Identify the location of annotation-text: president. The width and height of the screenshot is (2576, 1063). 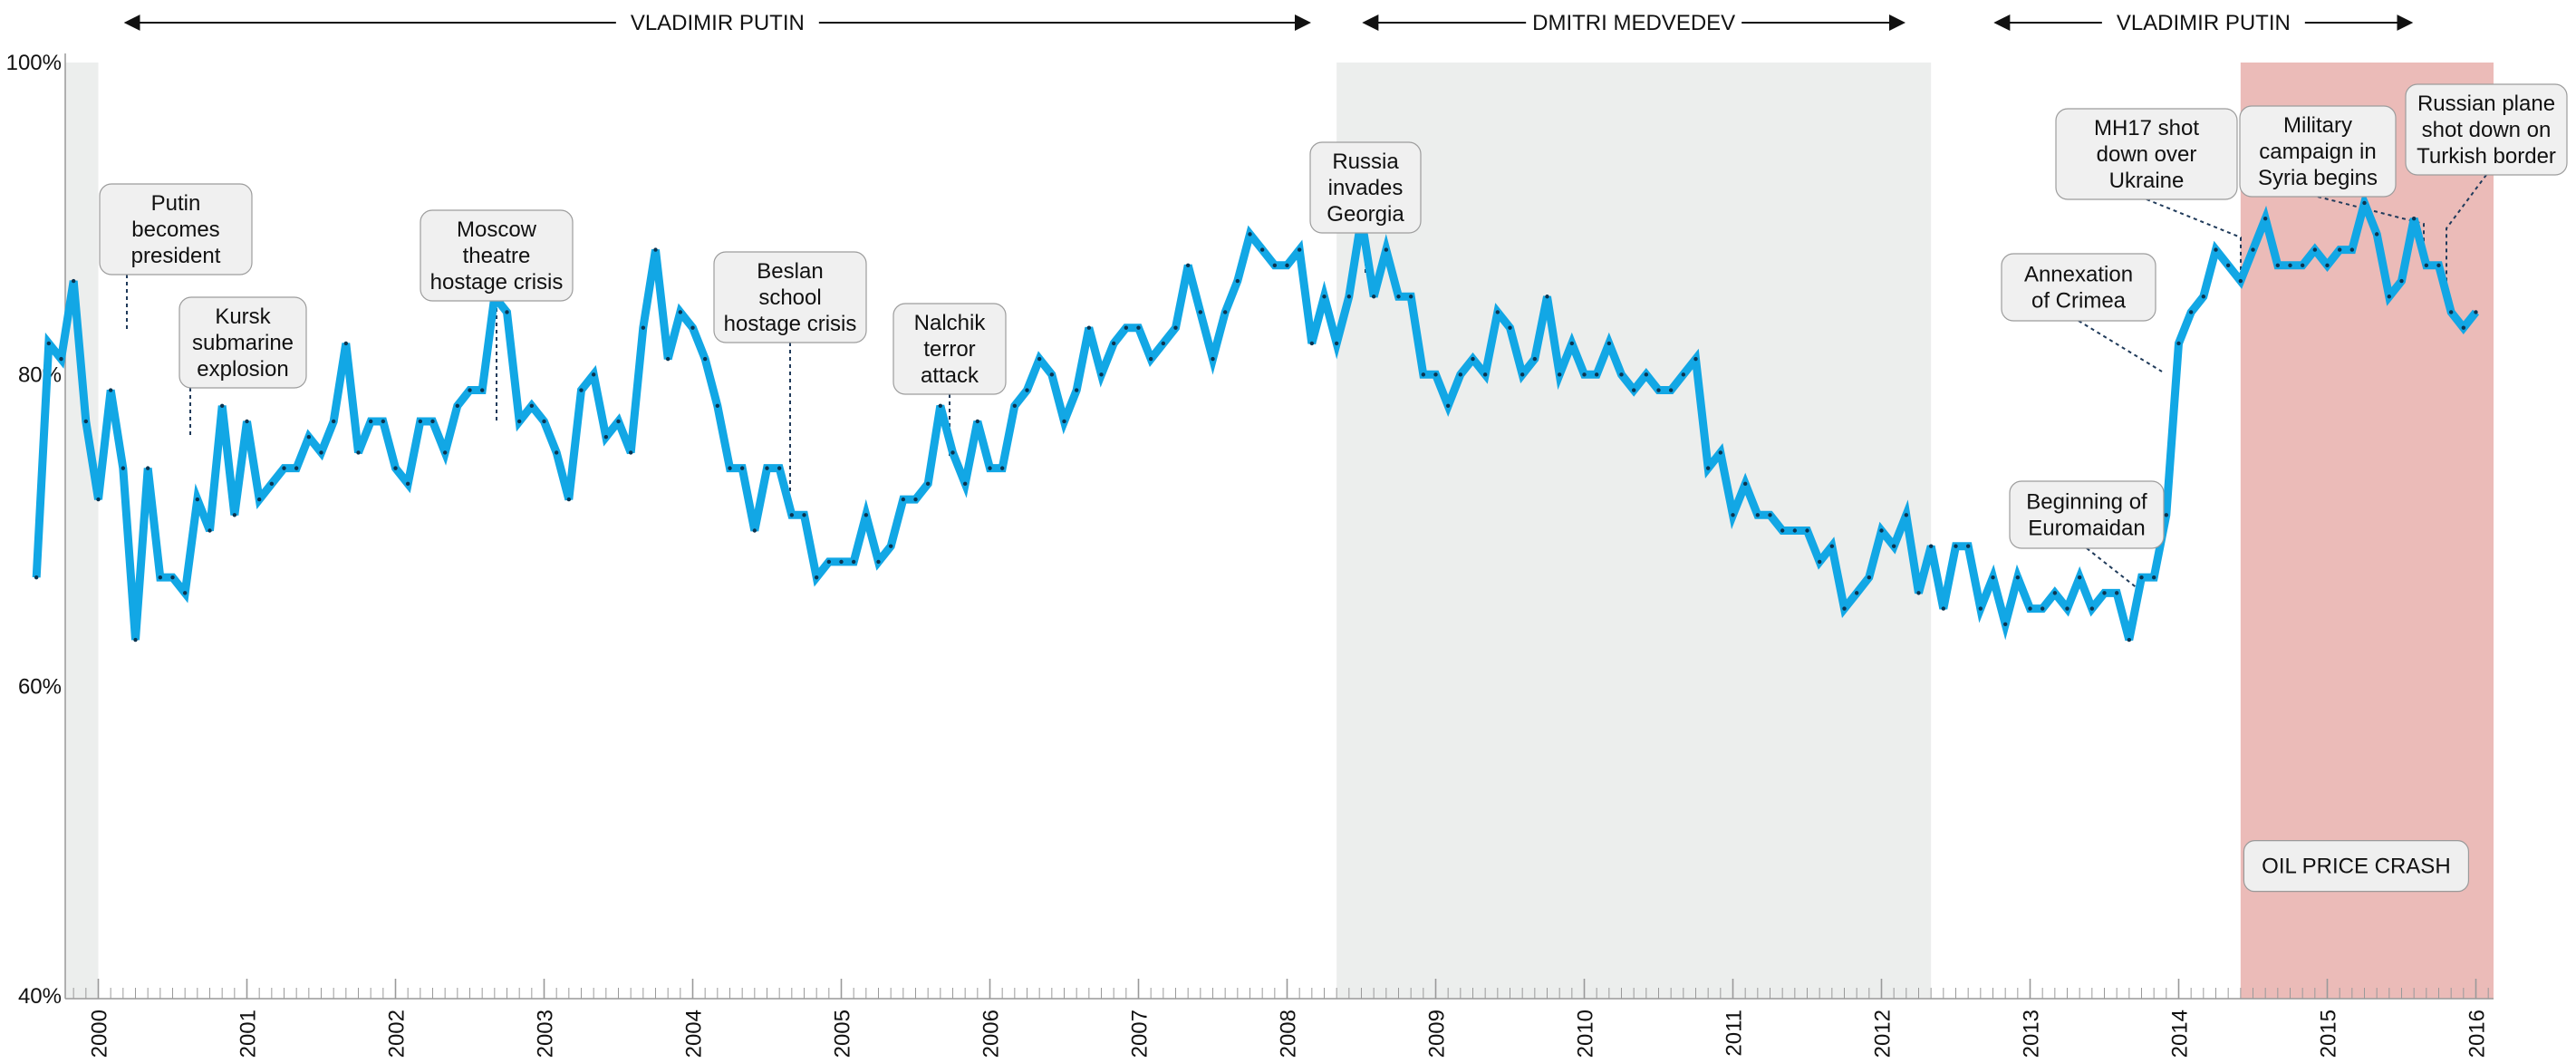
(176, 256).